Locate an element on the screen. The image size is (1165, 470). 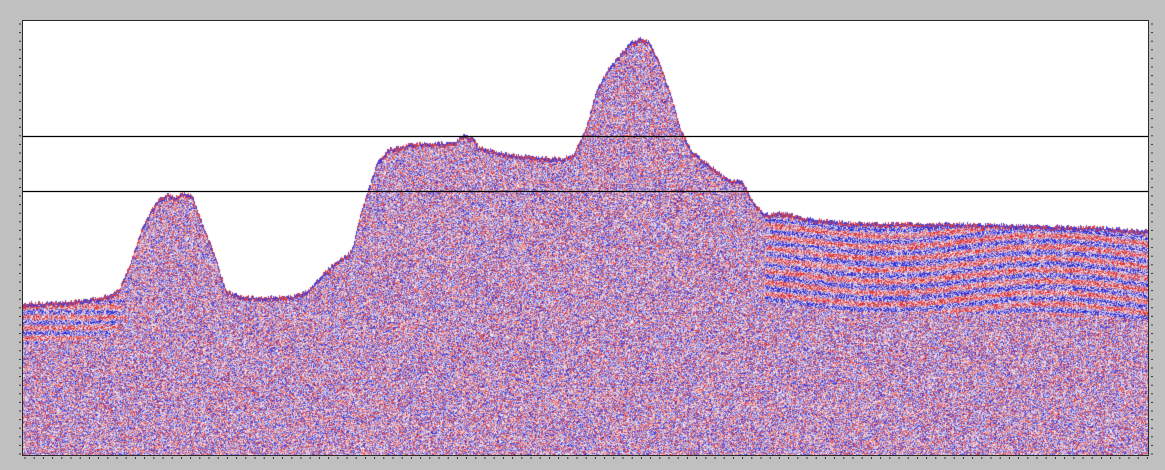
bottom-tick-ruler is located at coordinates (585, 461).